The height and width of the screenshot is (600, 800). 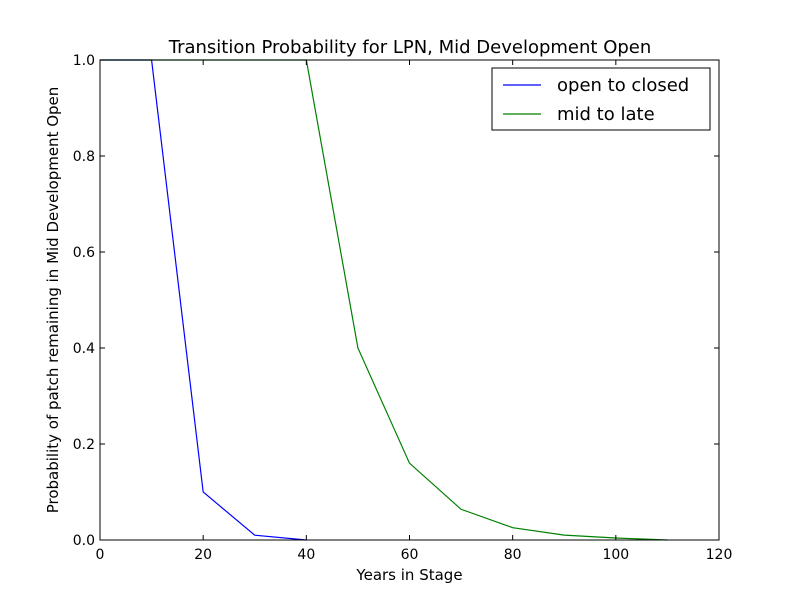 What do you see at coordinates (84, 445) in the screenshot?
I see `y-tick-label: 0.2` at bounding box center [84, 445].